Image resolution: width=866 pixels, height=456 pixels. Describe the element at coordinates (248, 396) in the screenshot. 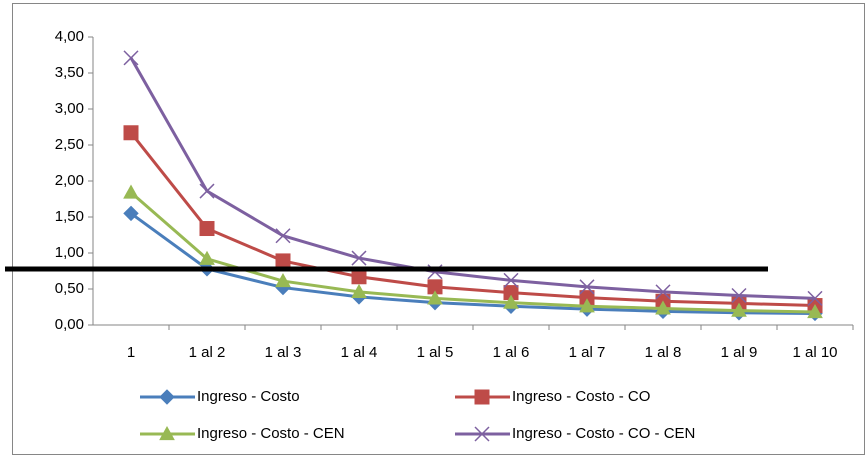

I see `legend-label: Ingreso - Costo` at that location.